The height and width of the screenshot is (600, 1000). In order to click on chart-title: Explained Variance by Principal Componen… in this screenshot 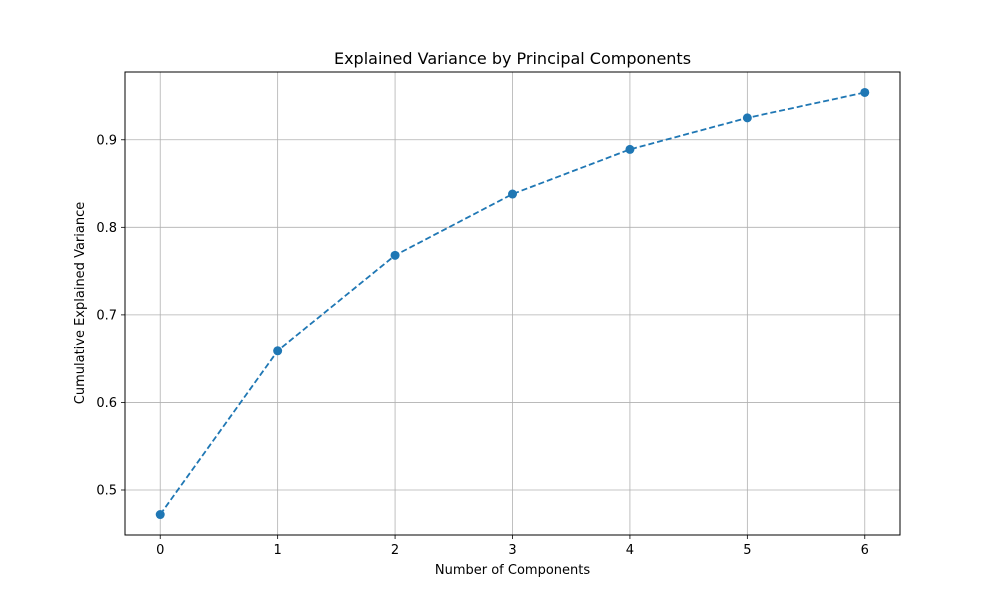, I will do `click(512, 58)`.